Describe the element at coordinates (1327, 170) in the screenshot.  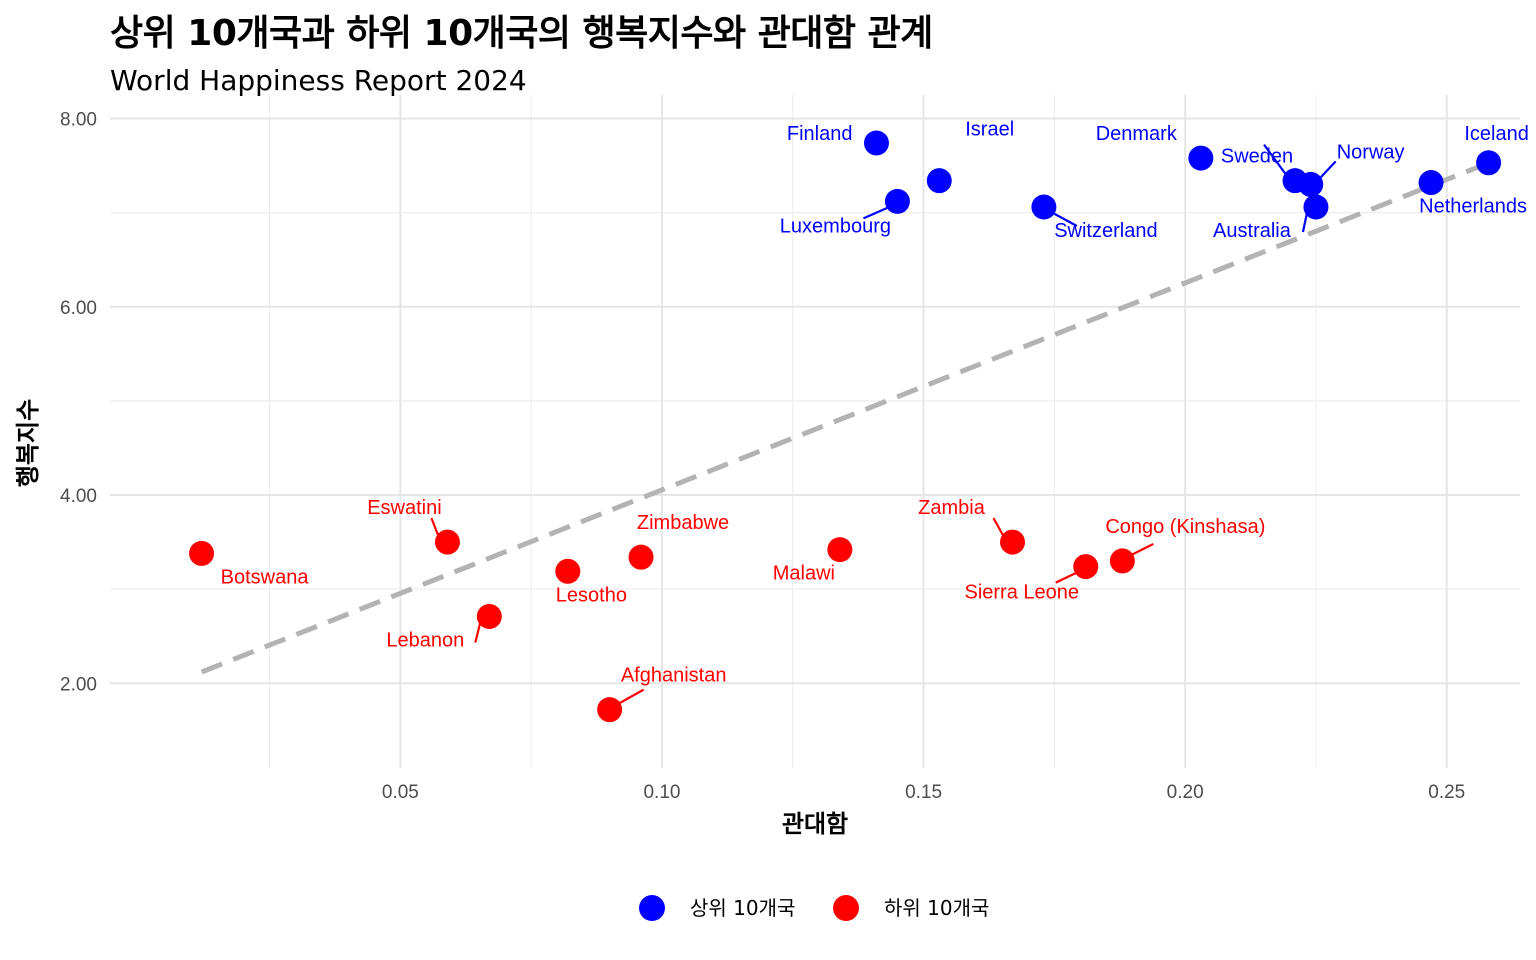
I see `leader-norway` at that location.